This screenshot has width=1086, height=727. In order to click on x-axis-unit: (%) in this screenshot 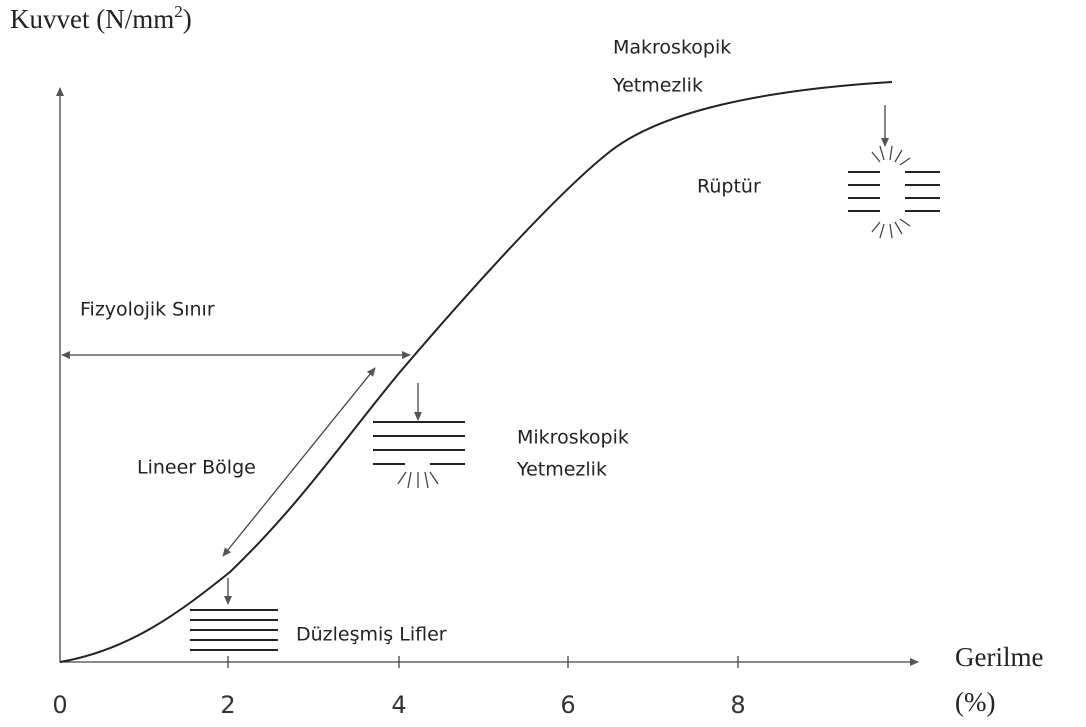, I will do `click(975, 702)`.